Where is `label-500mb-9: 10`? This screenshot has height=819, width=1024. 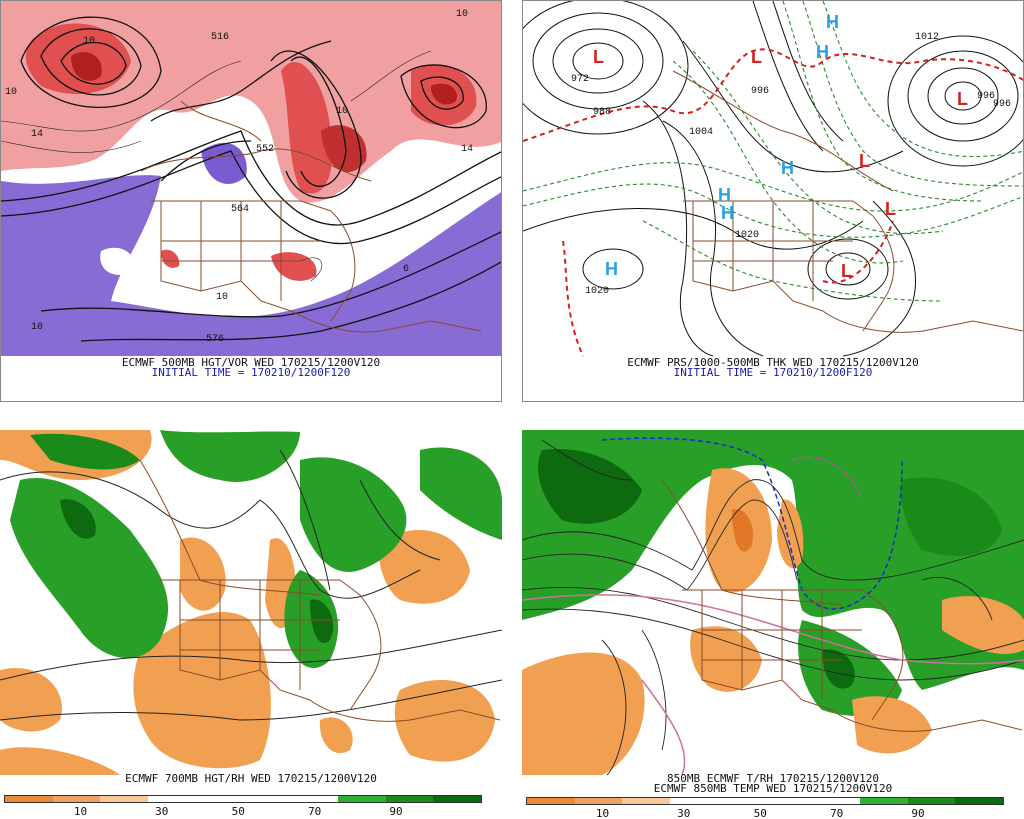
label-500mb-9: 10 is located at coordinates (222, 297).